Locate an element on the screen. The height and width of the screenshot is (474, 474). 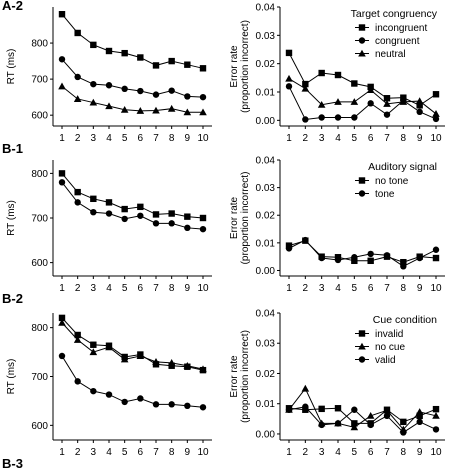
panel-label: B-2 is located at coordinates (12, 298).